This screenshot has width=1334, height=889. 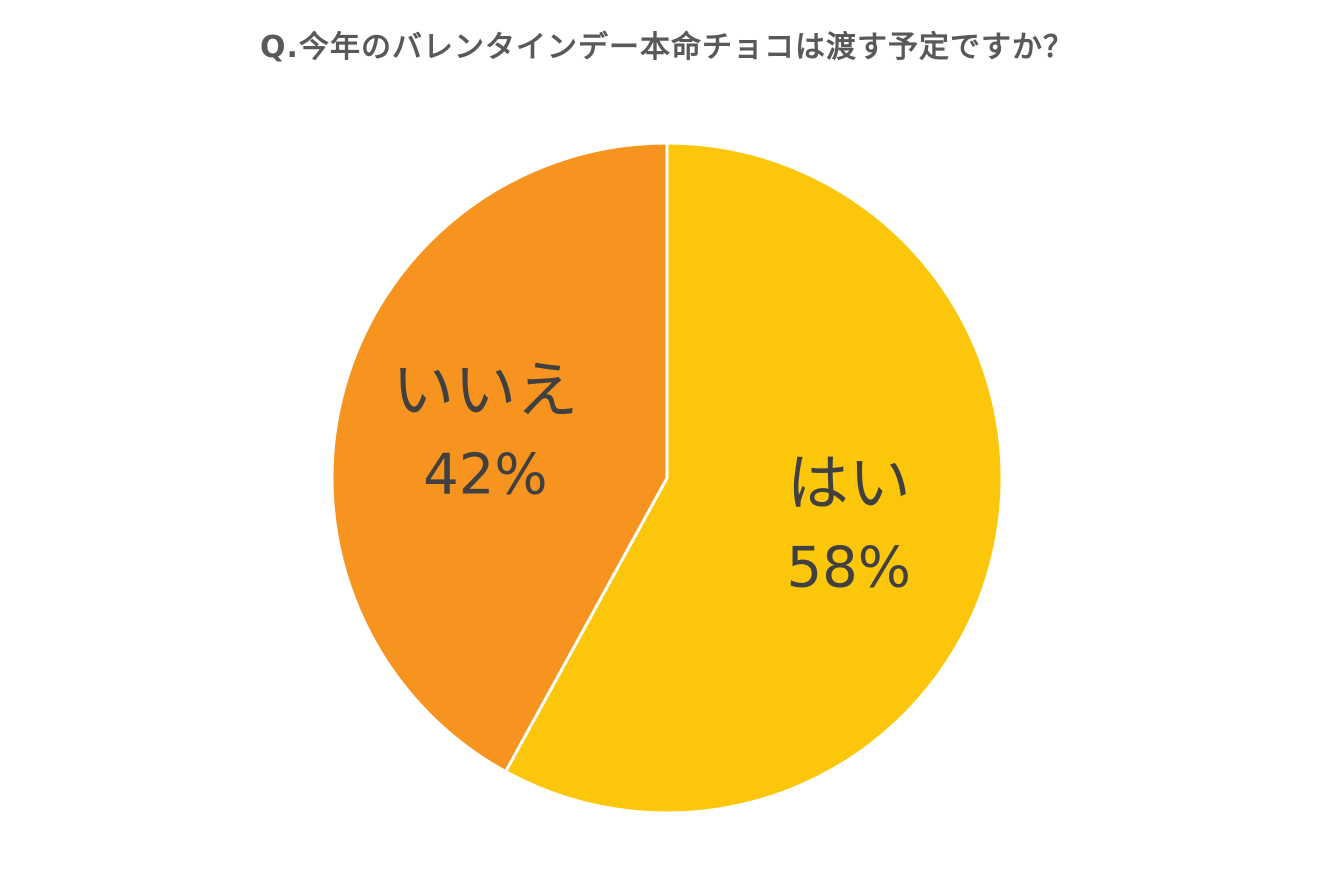 I want to click on slice-value-label: 58%, so click(x=848, y=568).